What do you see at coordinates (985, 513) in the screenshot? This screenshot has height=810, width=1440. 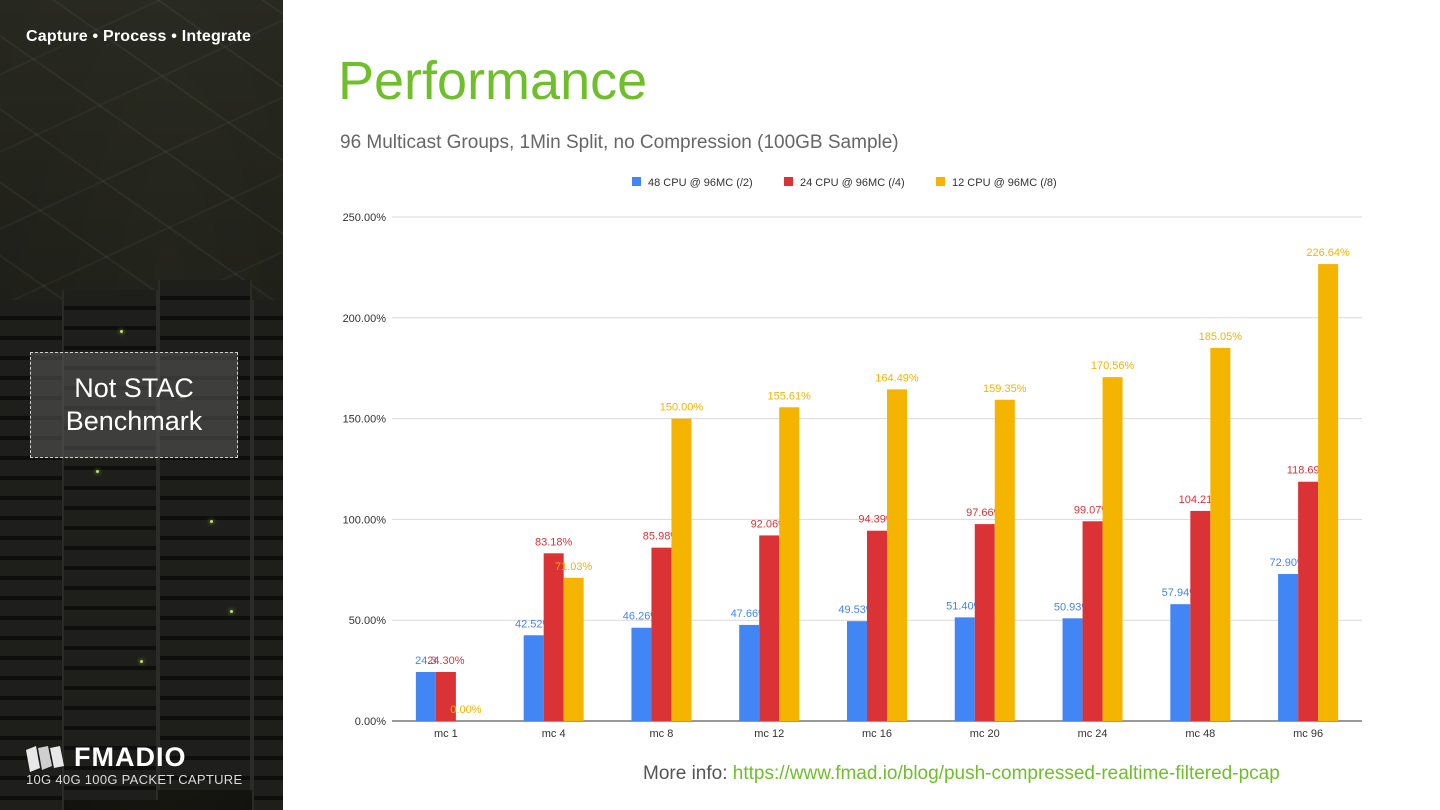 I see `data-label: 97.66%` at bounding box center [985, 513].